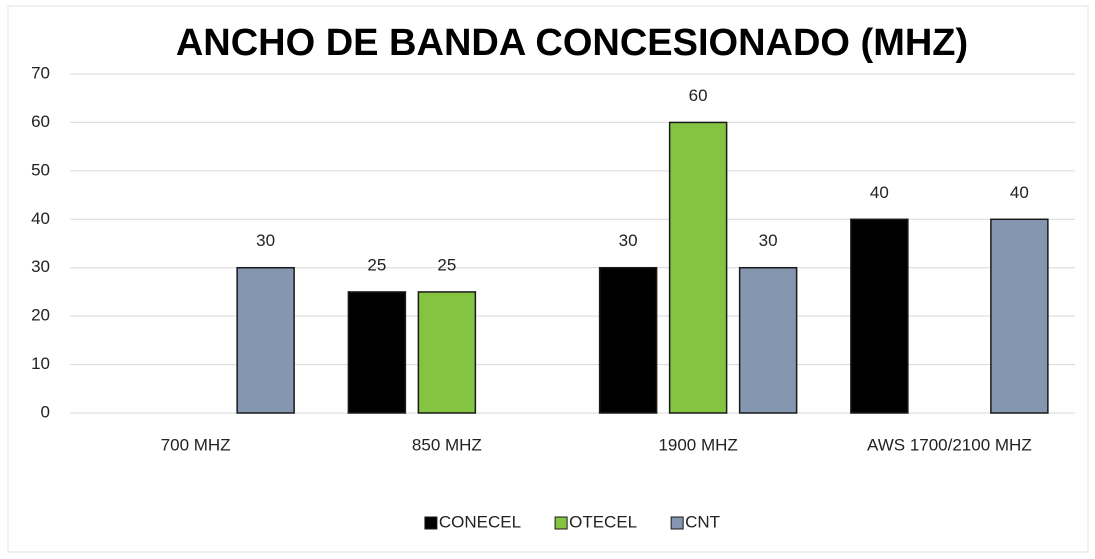  What do you see at coordinates (480, 521) in the screenshot?
I see `legend-label: CONECEL` at bounding box center [480, 521].